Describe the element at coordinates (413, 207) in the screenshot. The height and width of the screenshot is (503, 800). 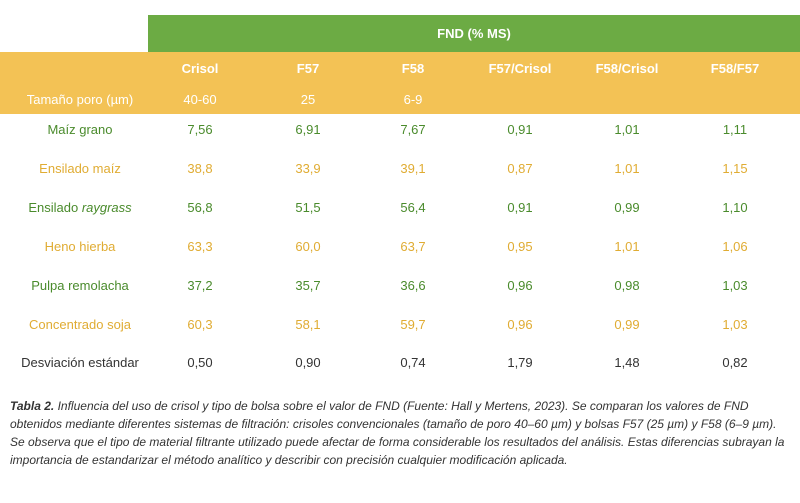
I see `cell-f58: 56,4` at that location.